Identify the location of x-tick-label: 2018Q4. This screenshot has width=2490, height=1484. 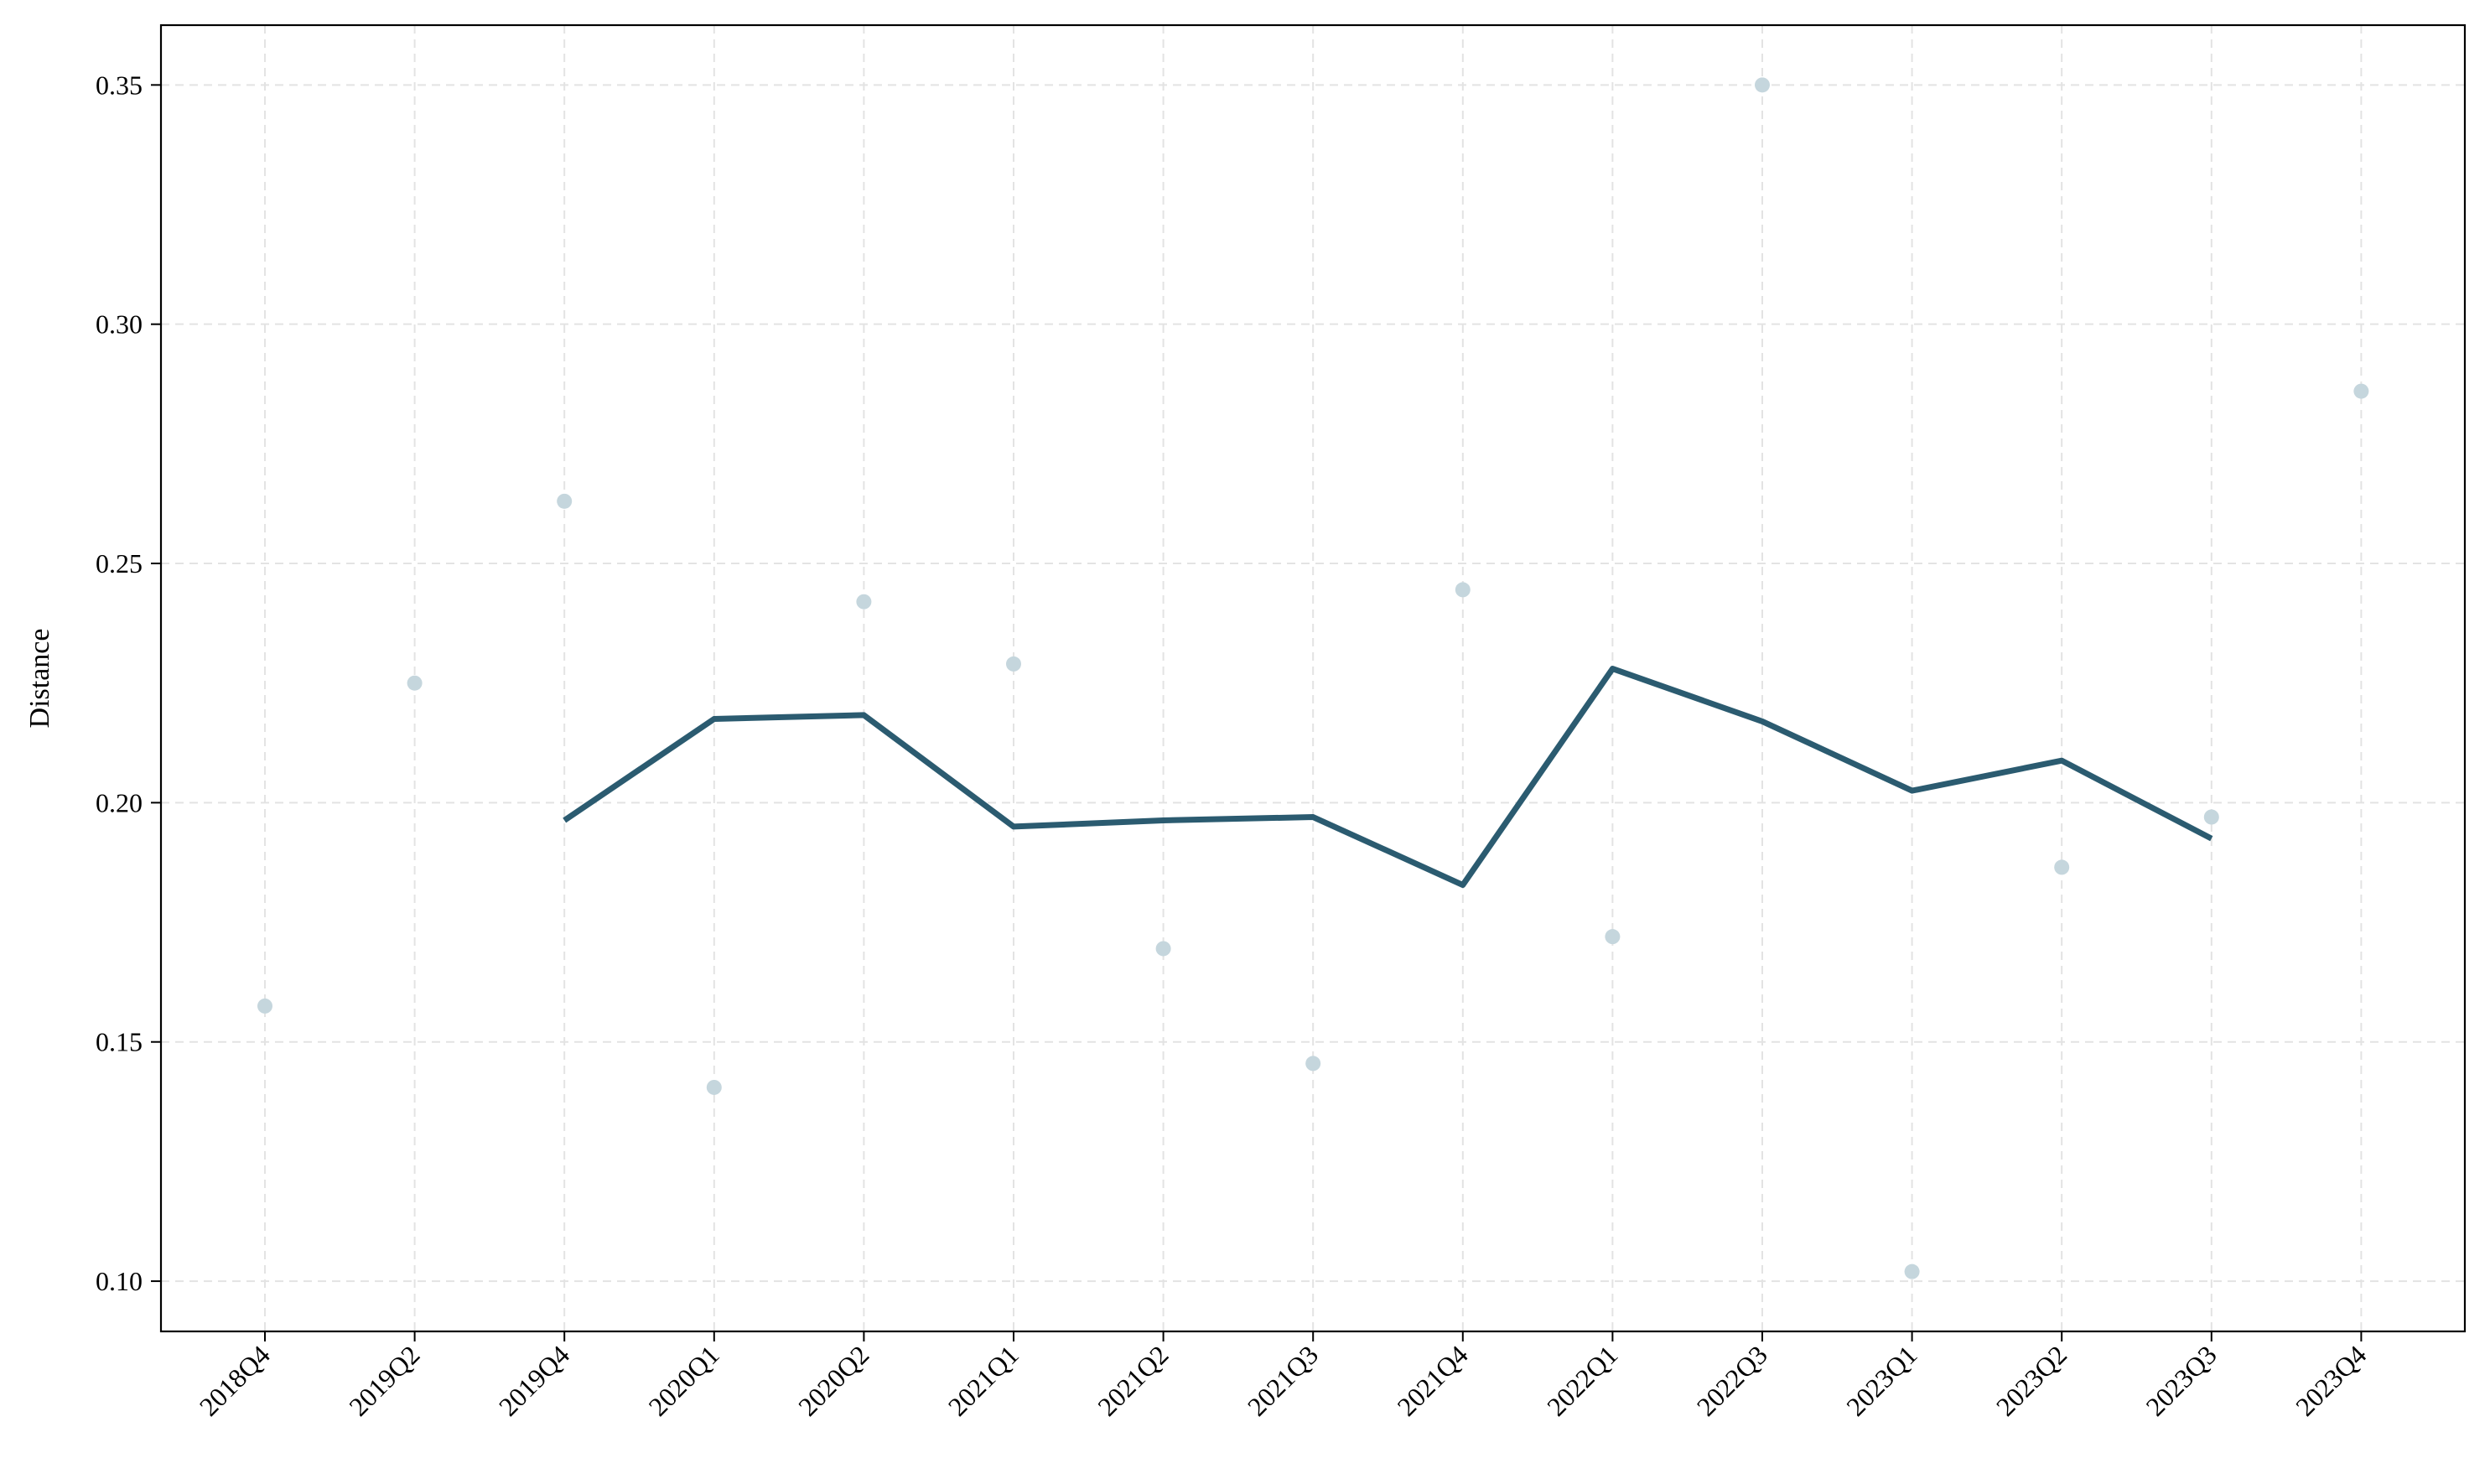
(235, 1380).